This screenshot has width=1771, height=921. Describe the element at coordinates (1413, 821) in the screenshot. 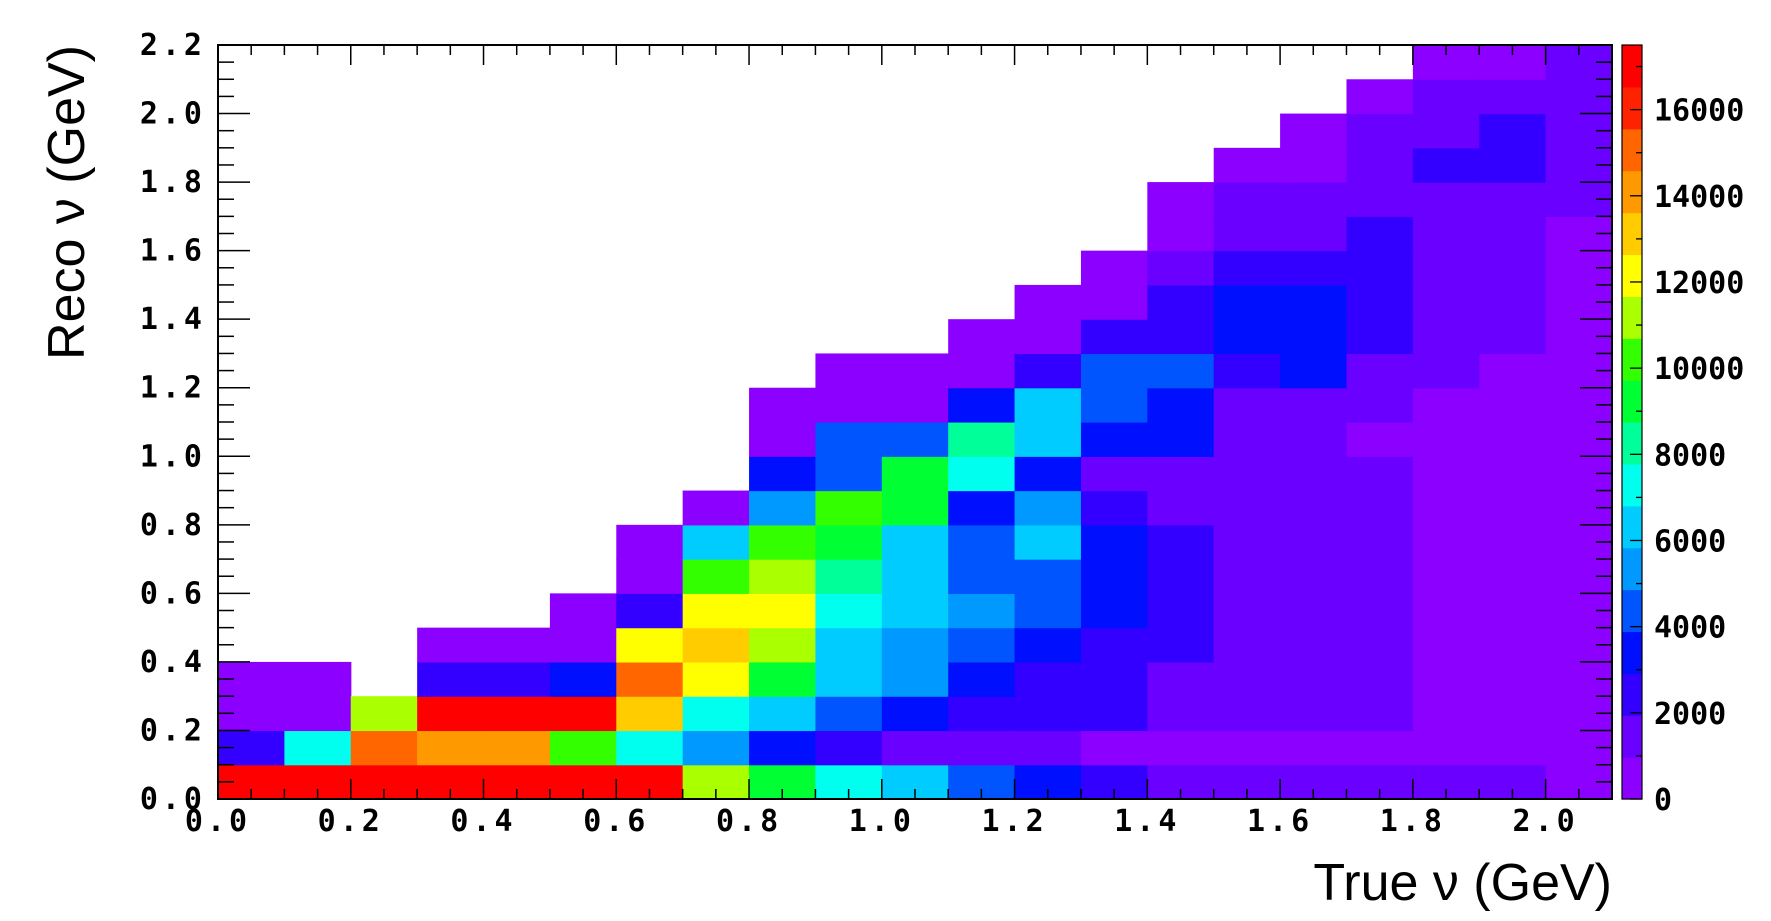

I see `x-tick-label: 1.8` at that location.